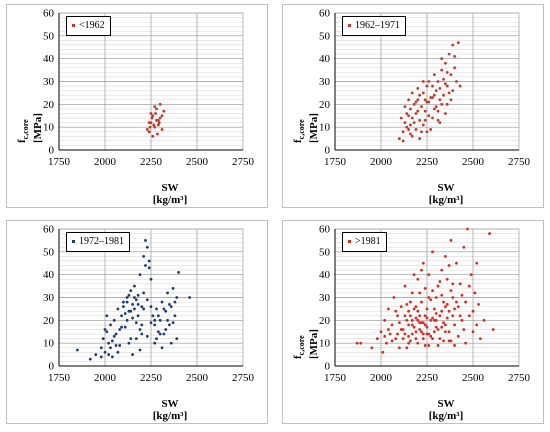 This screenshot has height=432, width=550. I want to click on y-tick-label: 10, so click(49, 128).